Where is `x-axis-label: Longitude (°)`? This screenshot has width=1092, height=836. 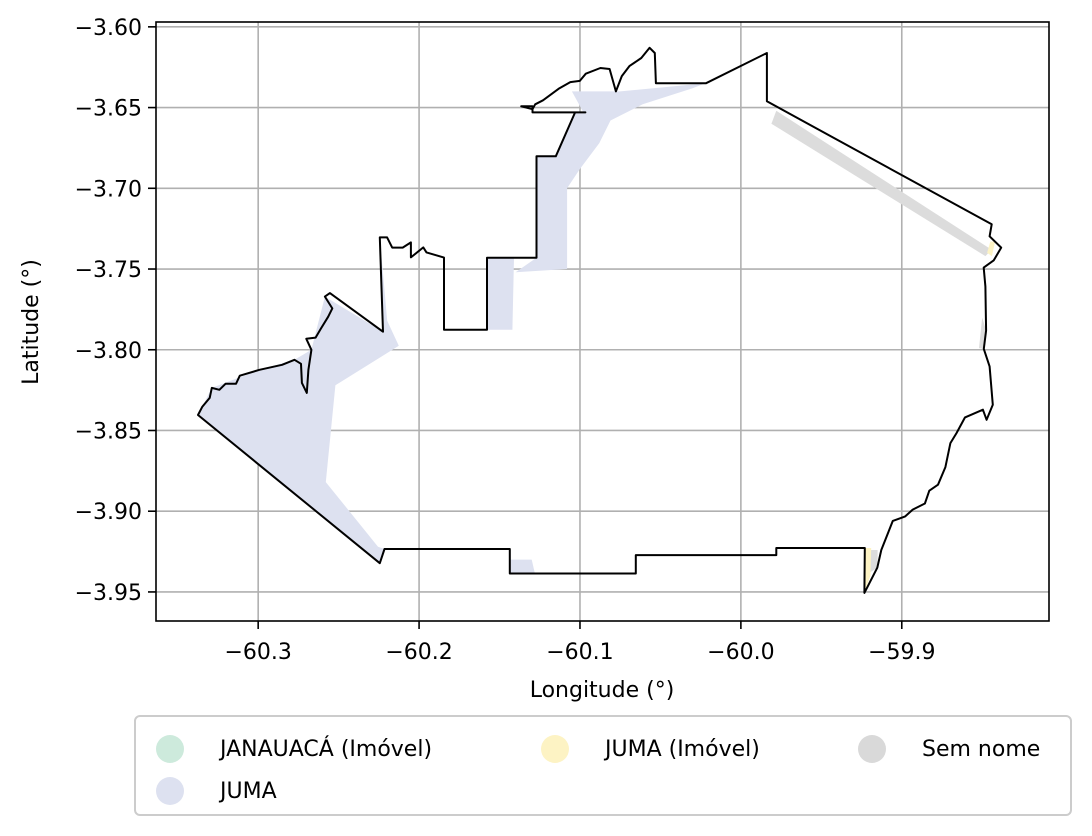
x-axis-label: Longitude (°) is located at coordinates (602, 690).